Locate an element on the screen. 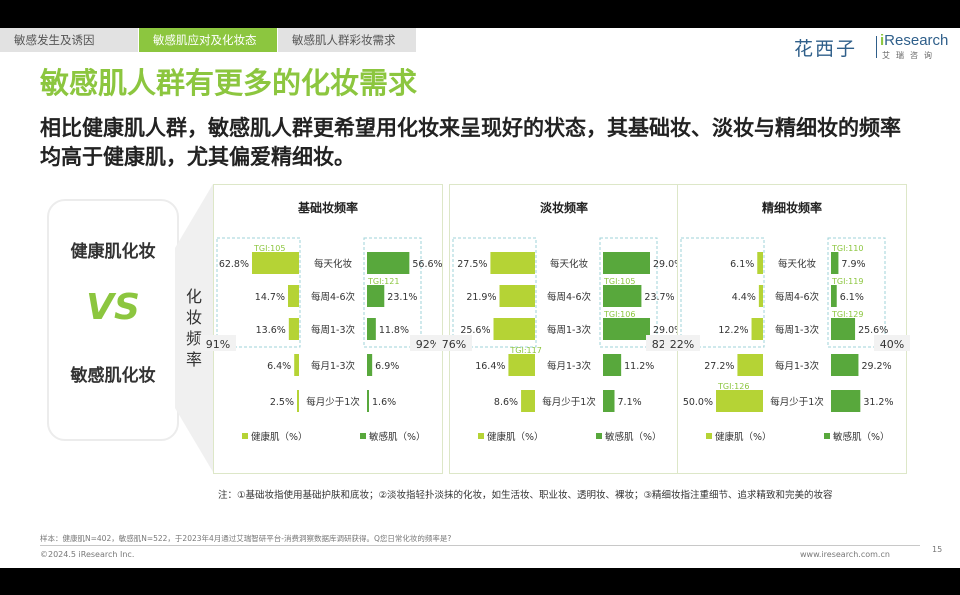  vs-comparison-box: 健康肌化妆 VS 敏感肌化妆 is located at coordinates (113, 320).